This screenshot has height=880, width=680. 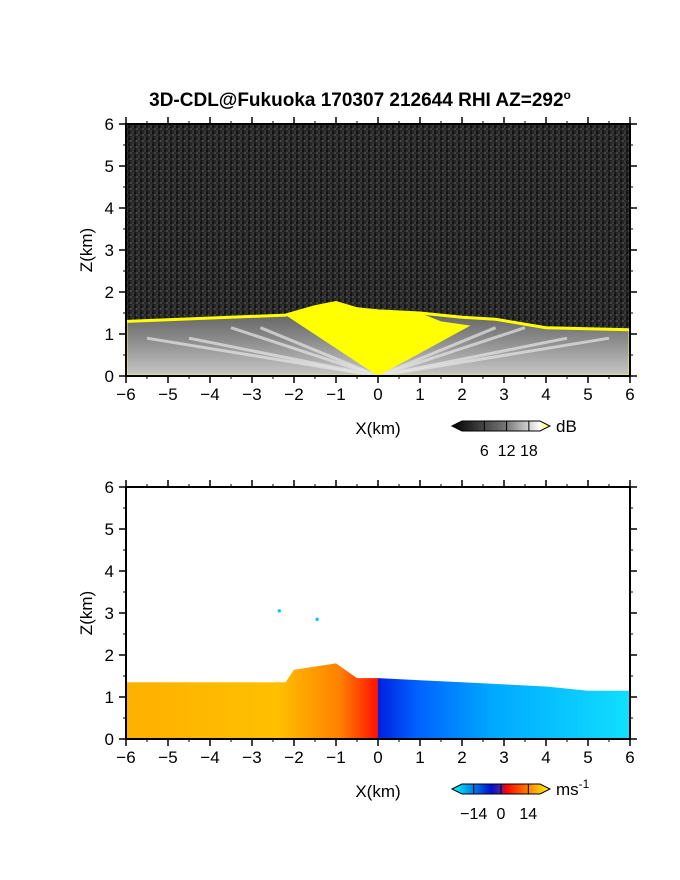 I want to click on colorbar-tick-label: 12, so click(x=507, y=451).